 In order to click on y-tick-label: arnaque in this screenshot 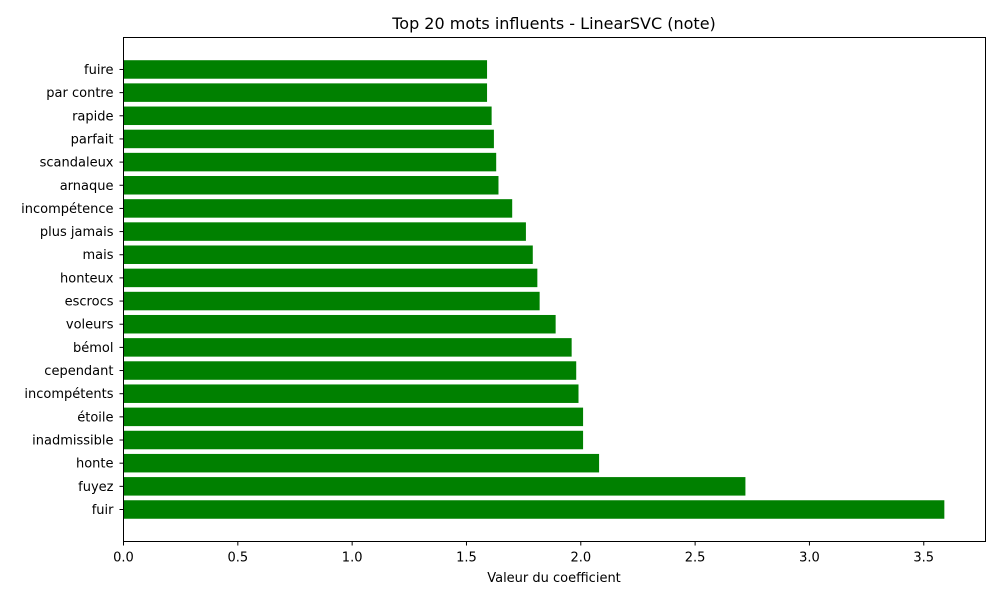, I will do `click(87, 186)`.